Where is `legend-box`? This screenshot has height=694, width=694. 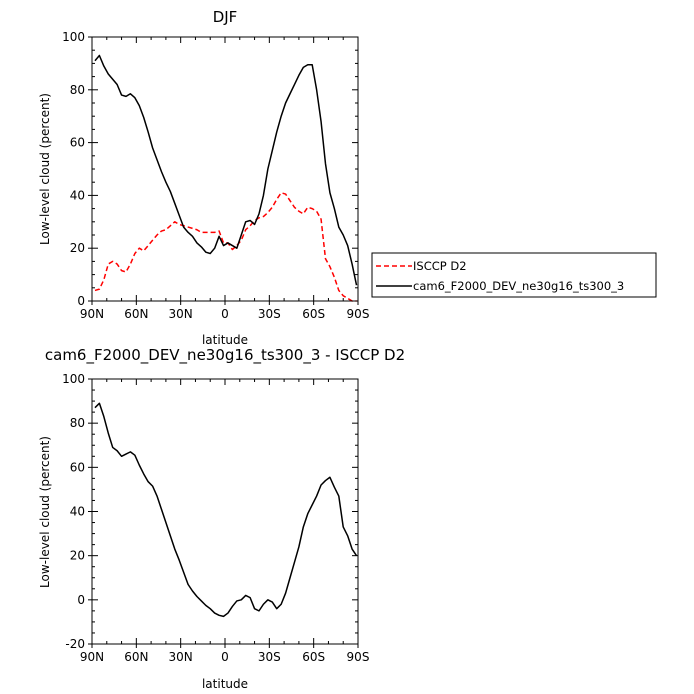
legend-box is located at coordinates (514, 275).